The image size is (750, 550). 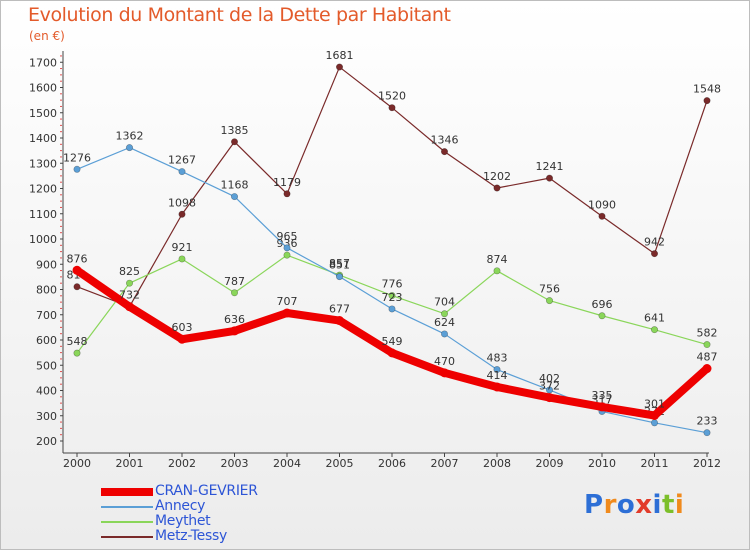 I want to click on logo-letter: x, so click(x=644, y=505).